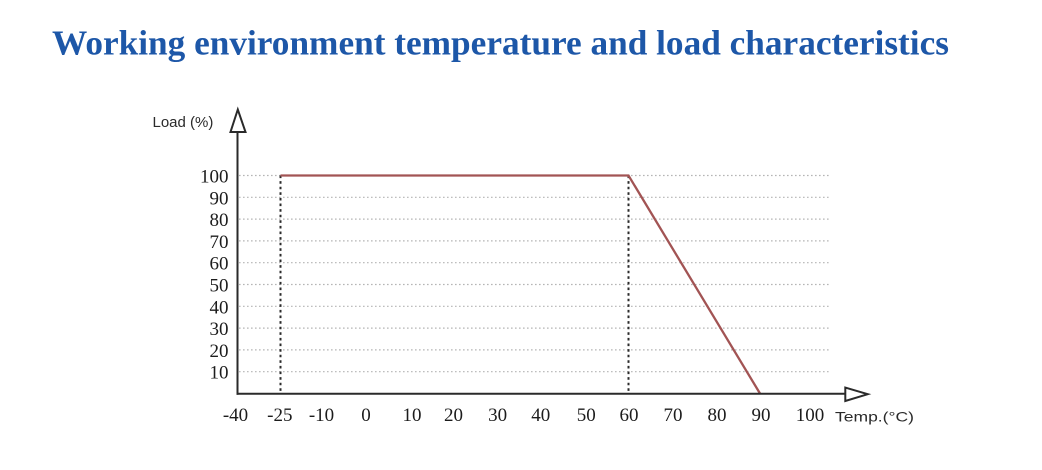 The height and width of the screenshot is (470, 1042). I want to click on svg-text: Temp.(°C), so click(874, 417).